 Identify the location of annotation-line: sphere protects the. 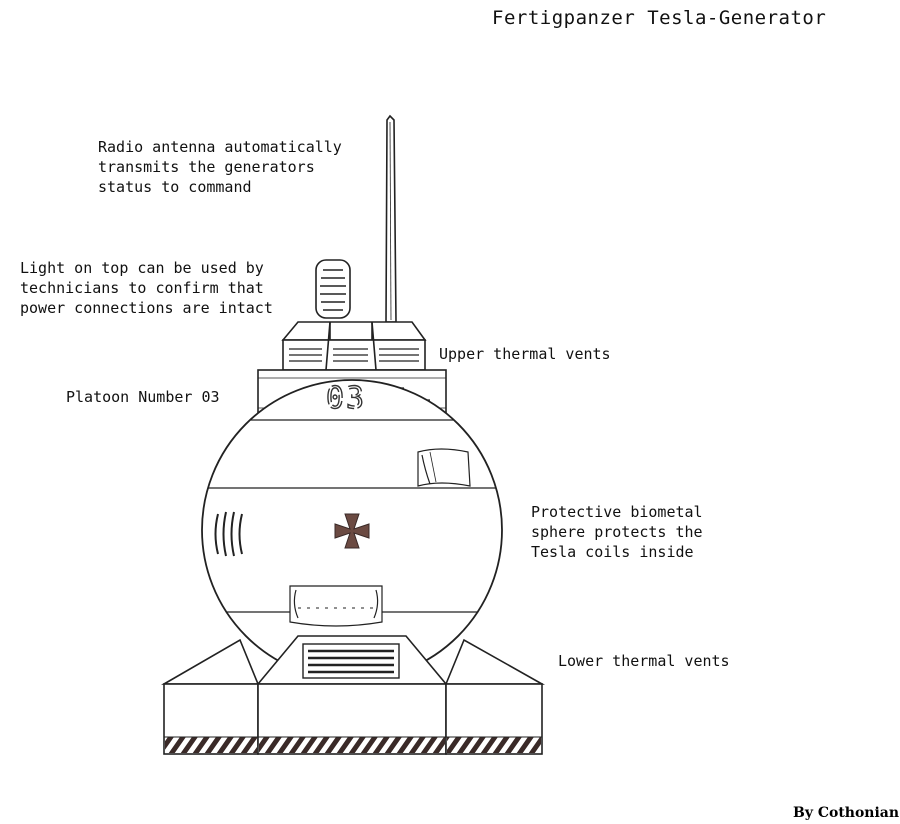
(617, 532).